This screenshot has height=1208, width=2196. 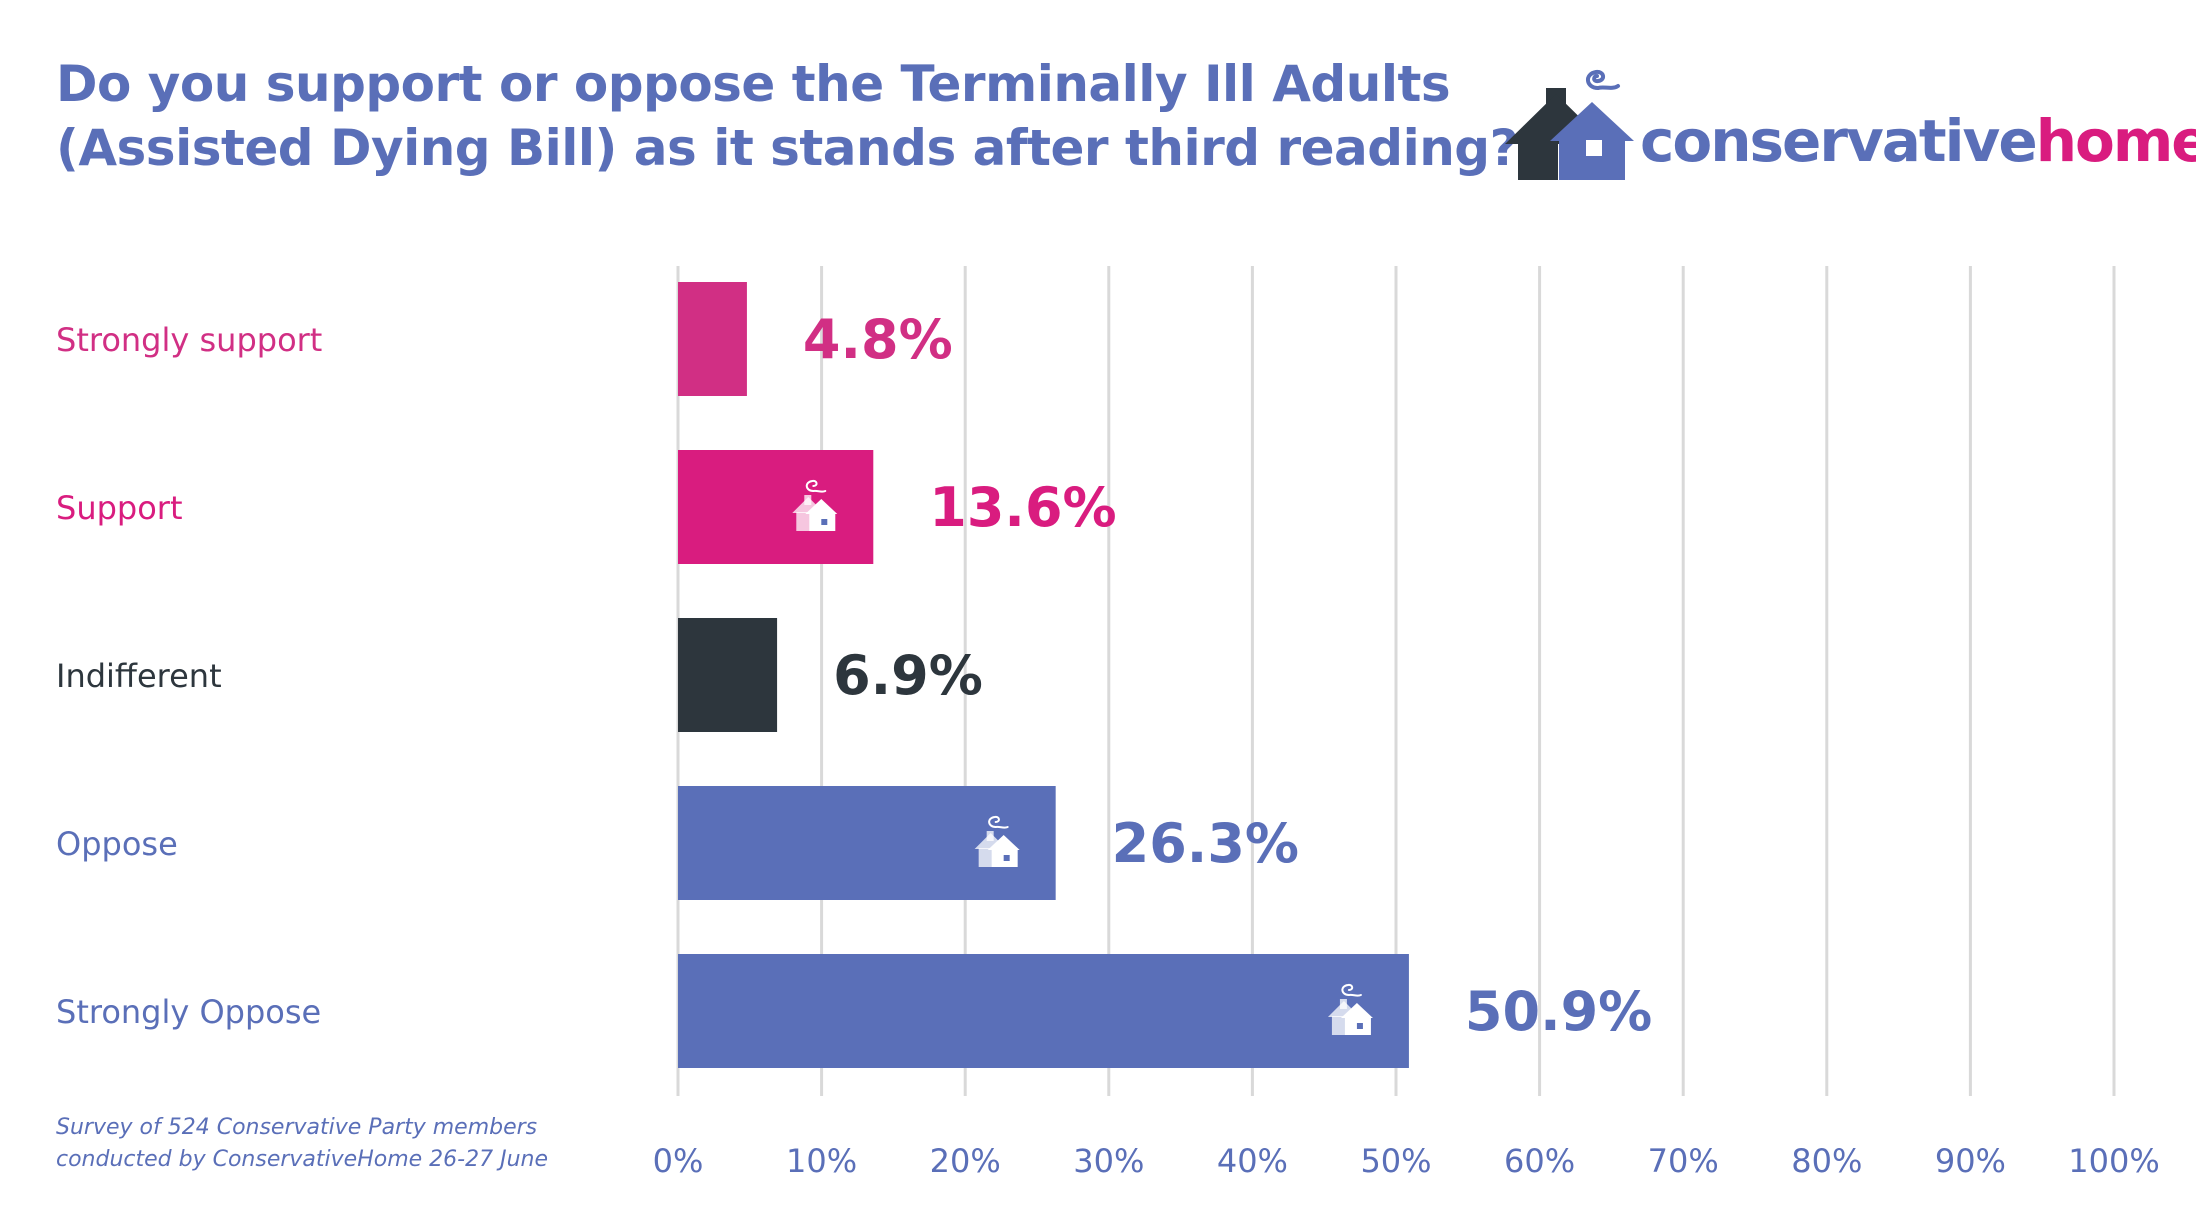 I want to click on bar-strongly-support, so click(x=712, y=339).